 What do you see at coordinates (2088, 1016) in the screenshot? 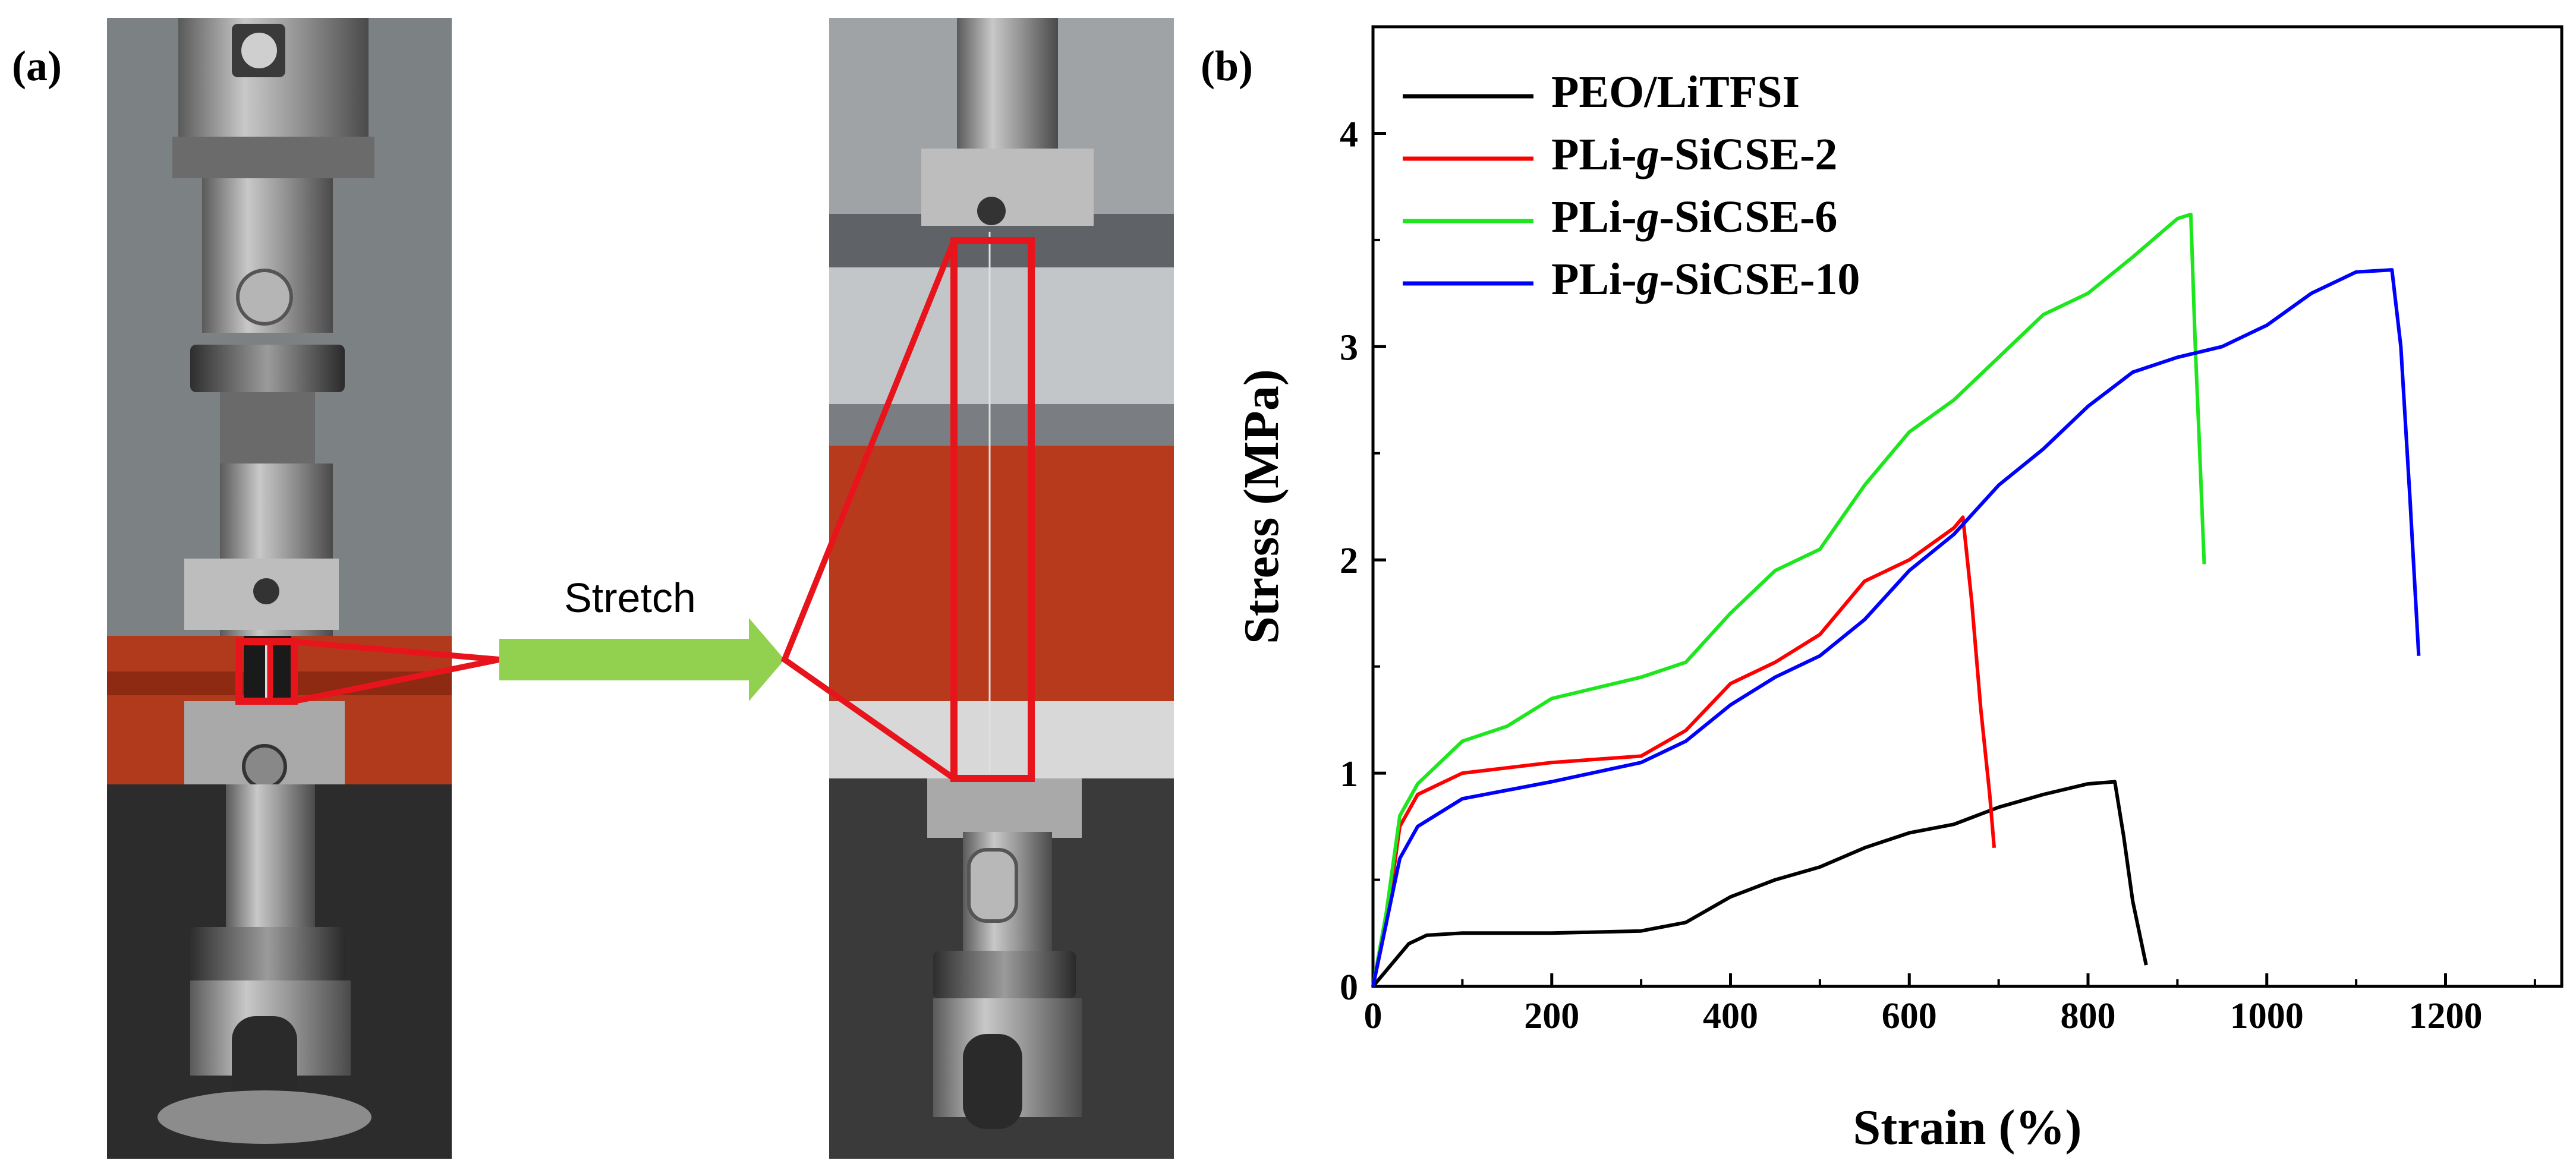
I see `x-tick-label: 800` at bounding box center [2088, 1016].